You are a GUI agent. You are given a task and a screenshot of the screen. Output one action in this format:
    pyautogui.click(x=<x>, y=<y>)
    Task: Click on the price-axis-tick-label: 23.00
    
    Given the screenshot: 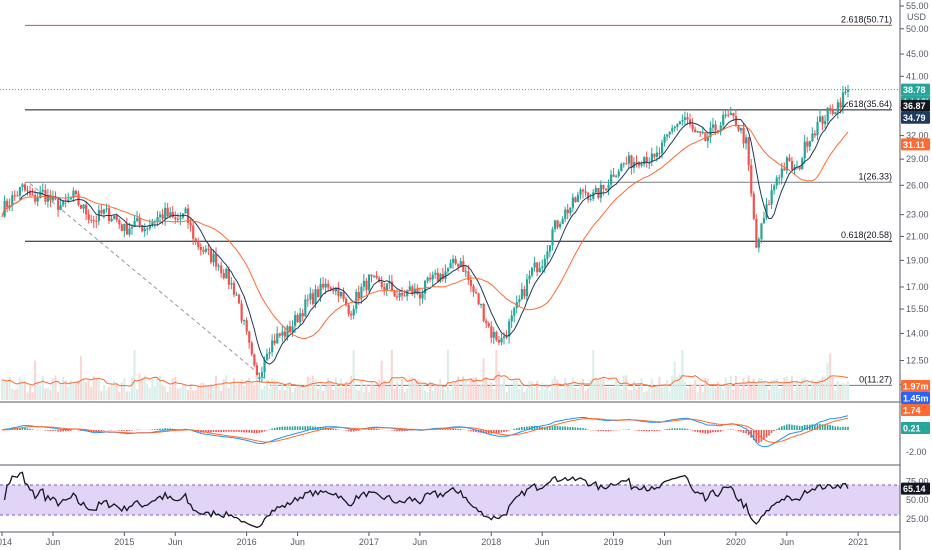 What is the action you would take?
    pyautogui.click(x=917, y=215)
    